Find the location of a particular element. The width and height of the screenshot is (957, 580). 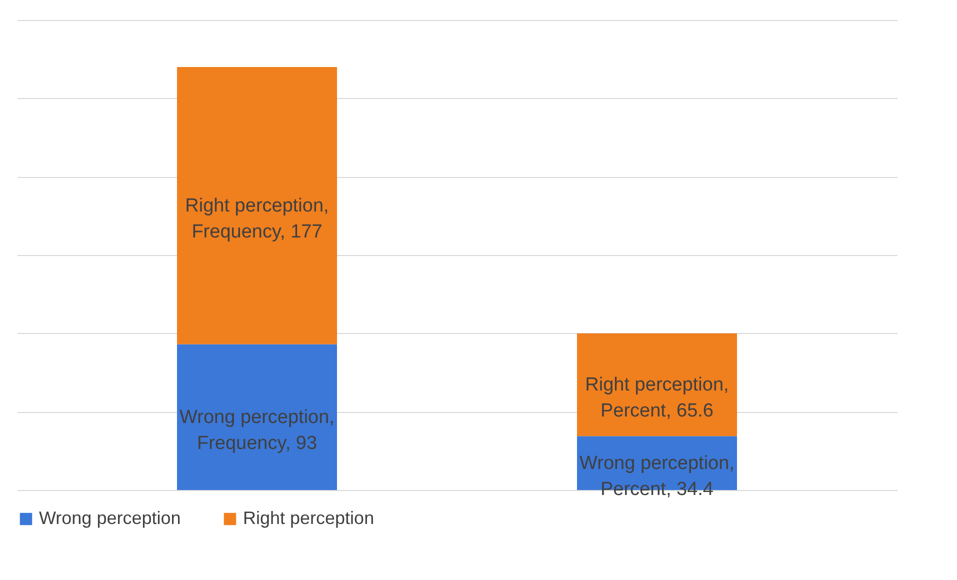

data-label: Right perception, Frequency, 177 is located at coordinates (257, 219).